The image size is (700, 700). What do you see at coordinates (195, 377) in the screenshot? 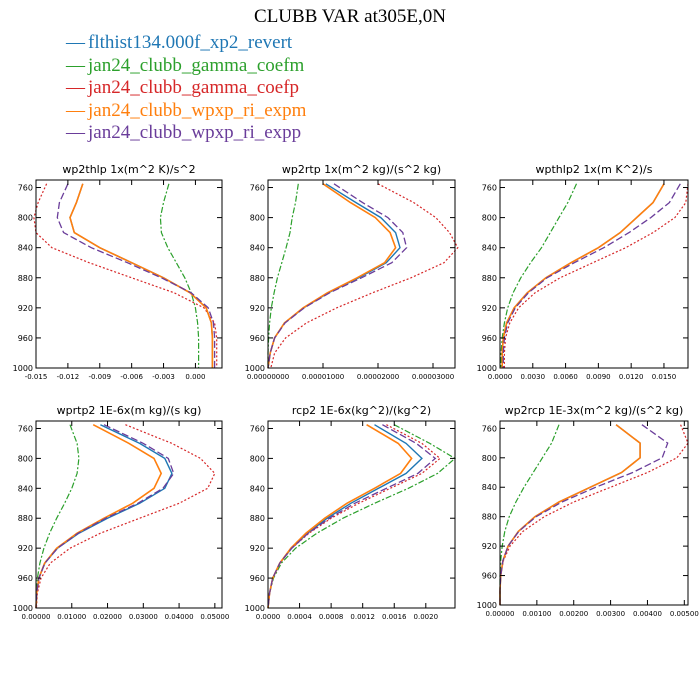
I see `x-tick-label: 0.000` at bounding box center [195, 377].